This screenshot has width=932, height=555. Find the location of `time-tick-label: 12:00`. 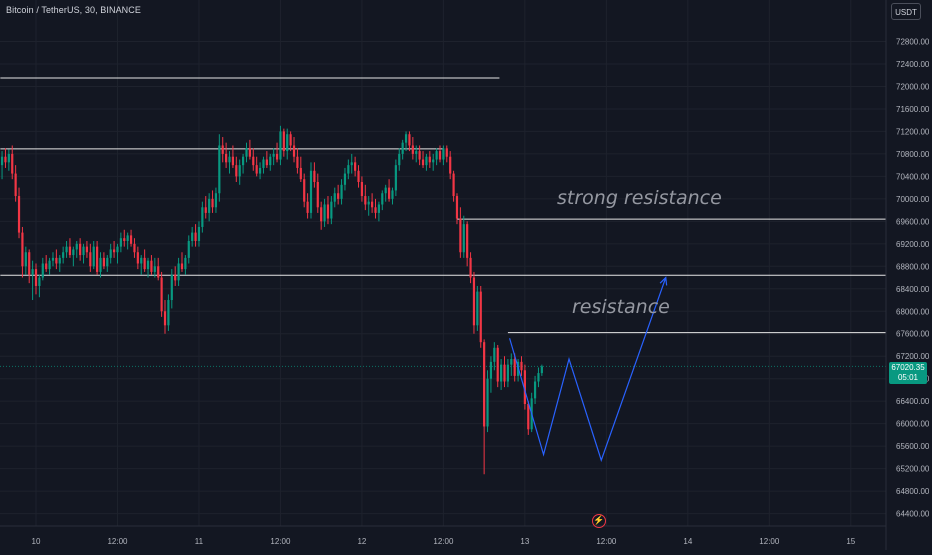

time-tick-label: 12:00 is located at coordinates (117, 541).